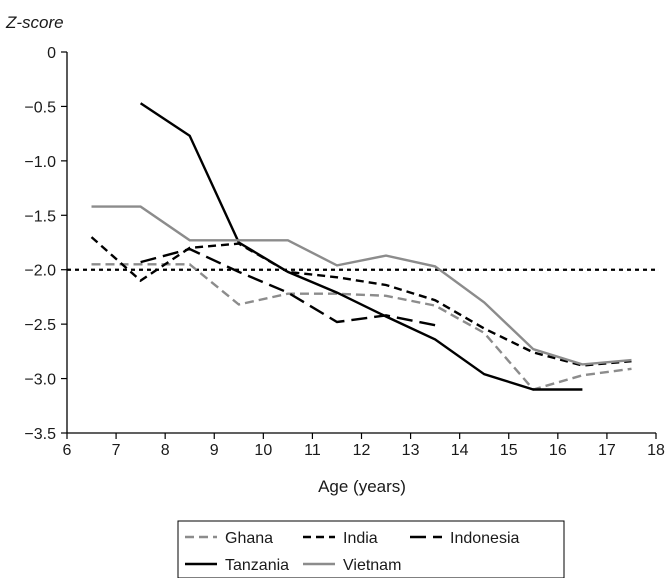  Describe the element at coordinates (40, 107) in the screenshot. I see `y-tick-label: −0.5` at that location.